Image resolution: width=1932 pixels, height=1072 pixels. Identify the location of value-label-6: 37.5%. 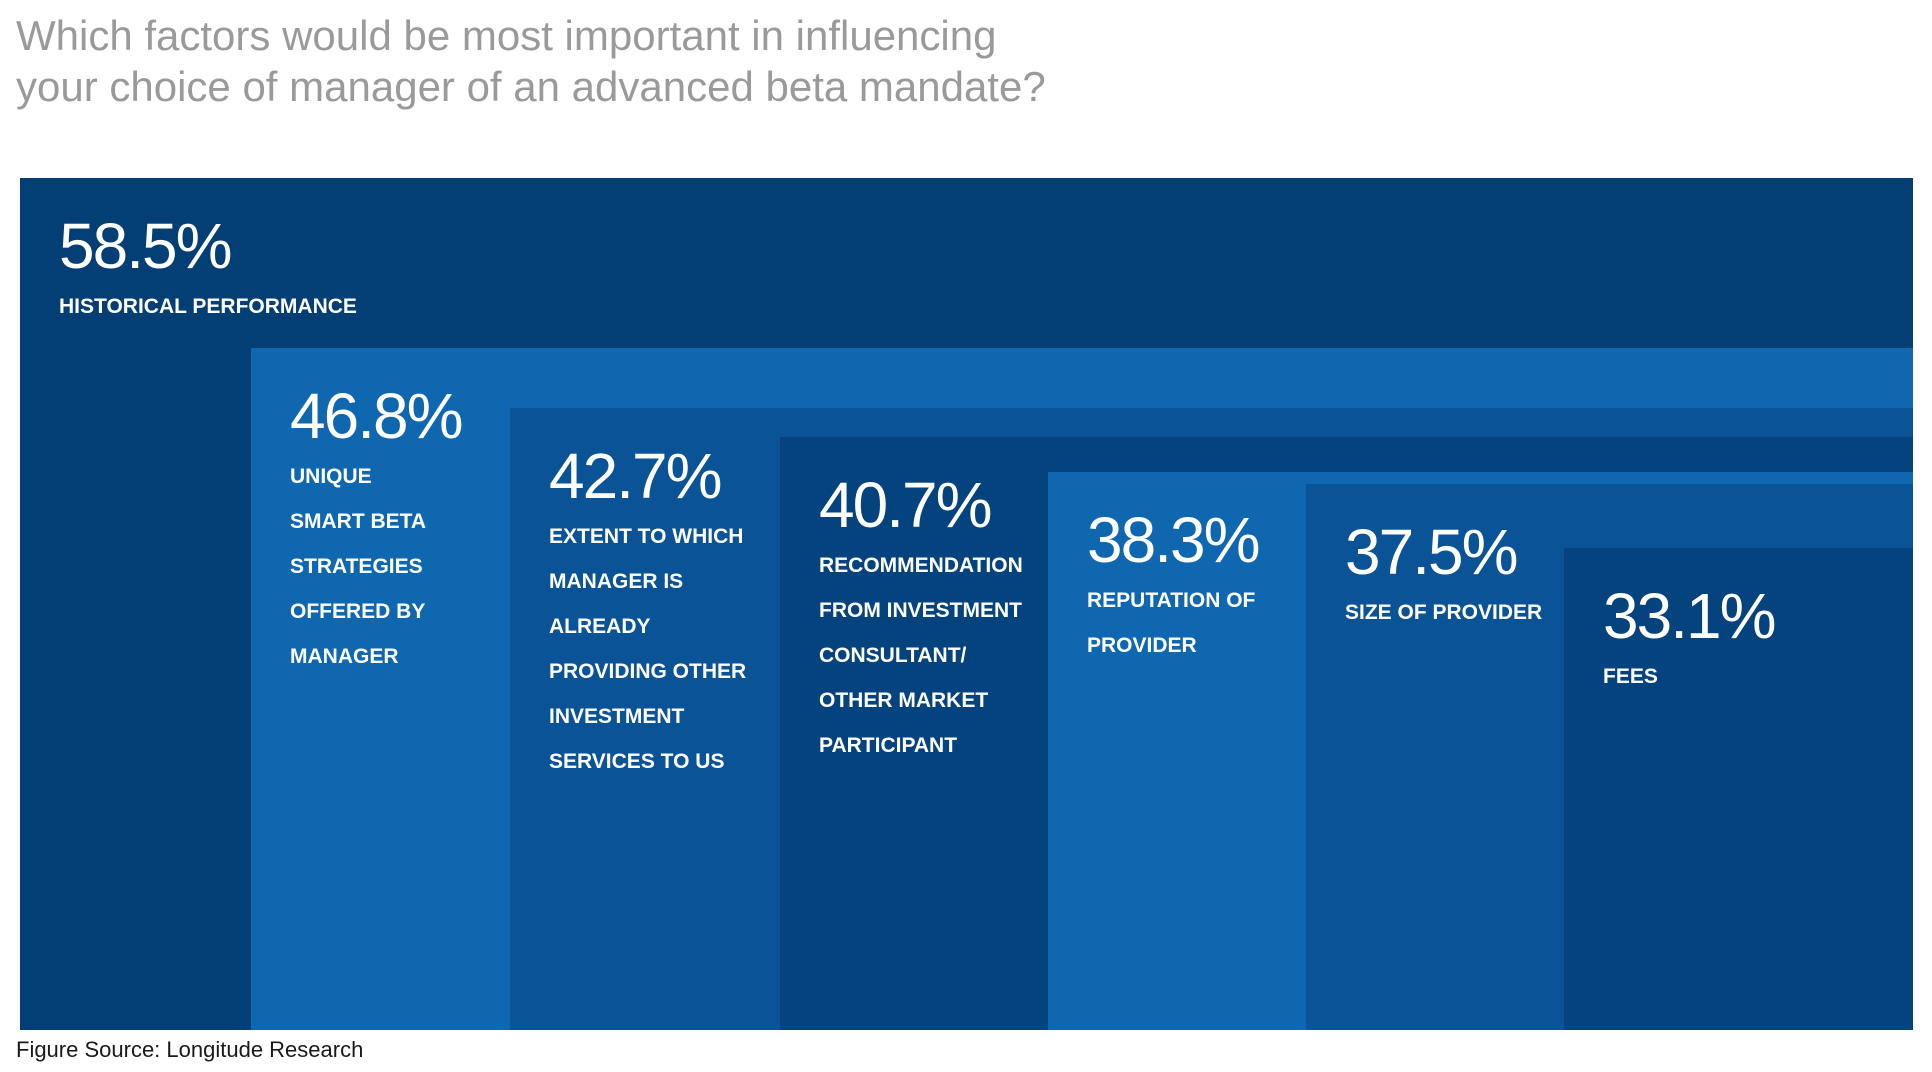
(1431, 552).